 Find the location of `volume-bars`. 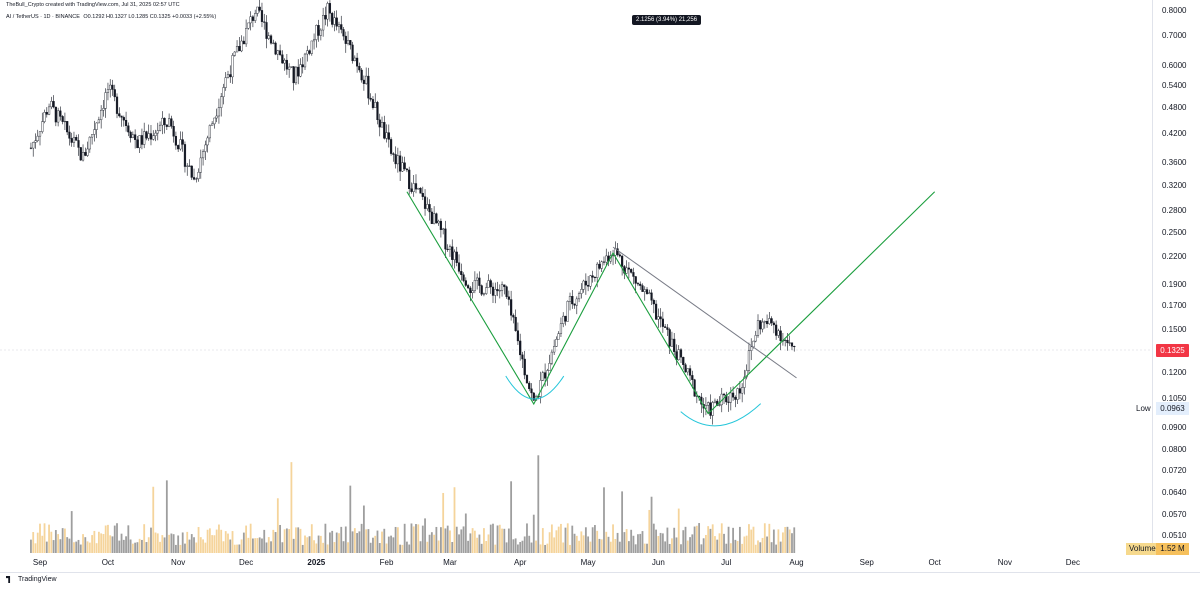

volume-bars is located at coordinates (413, 504).